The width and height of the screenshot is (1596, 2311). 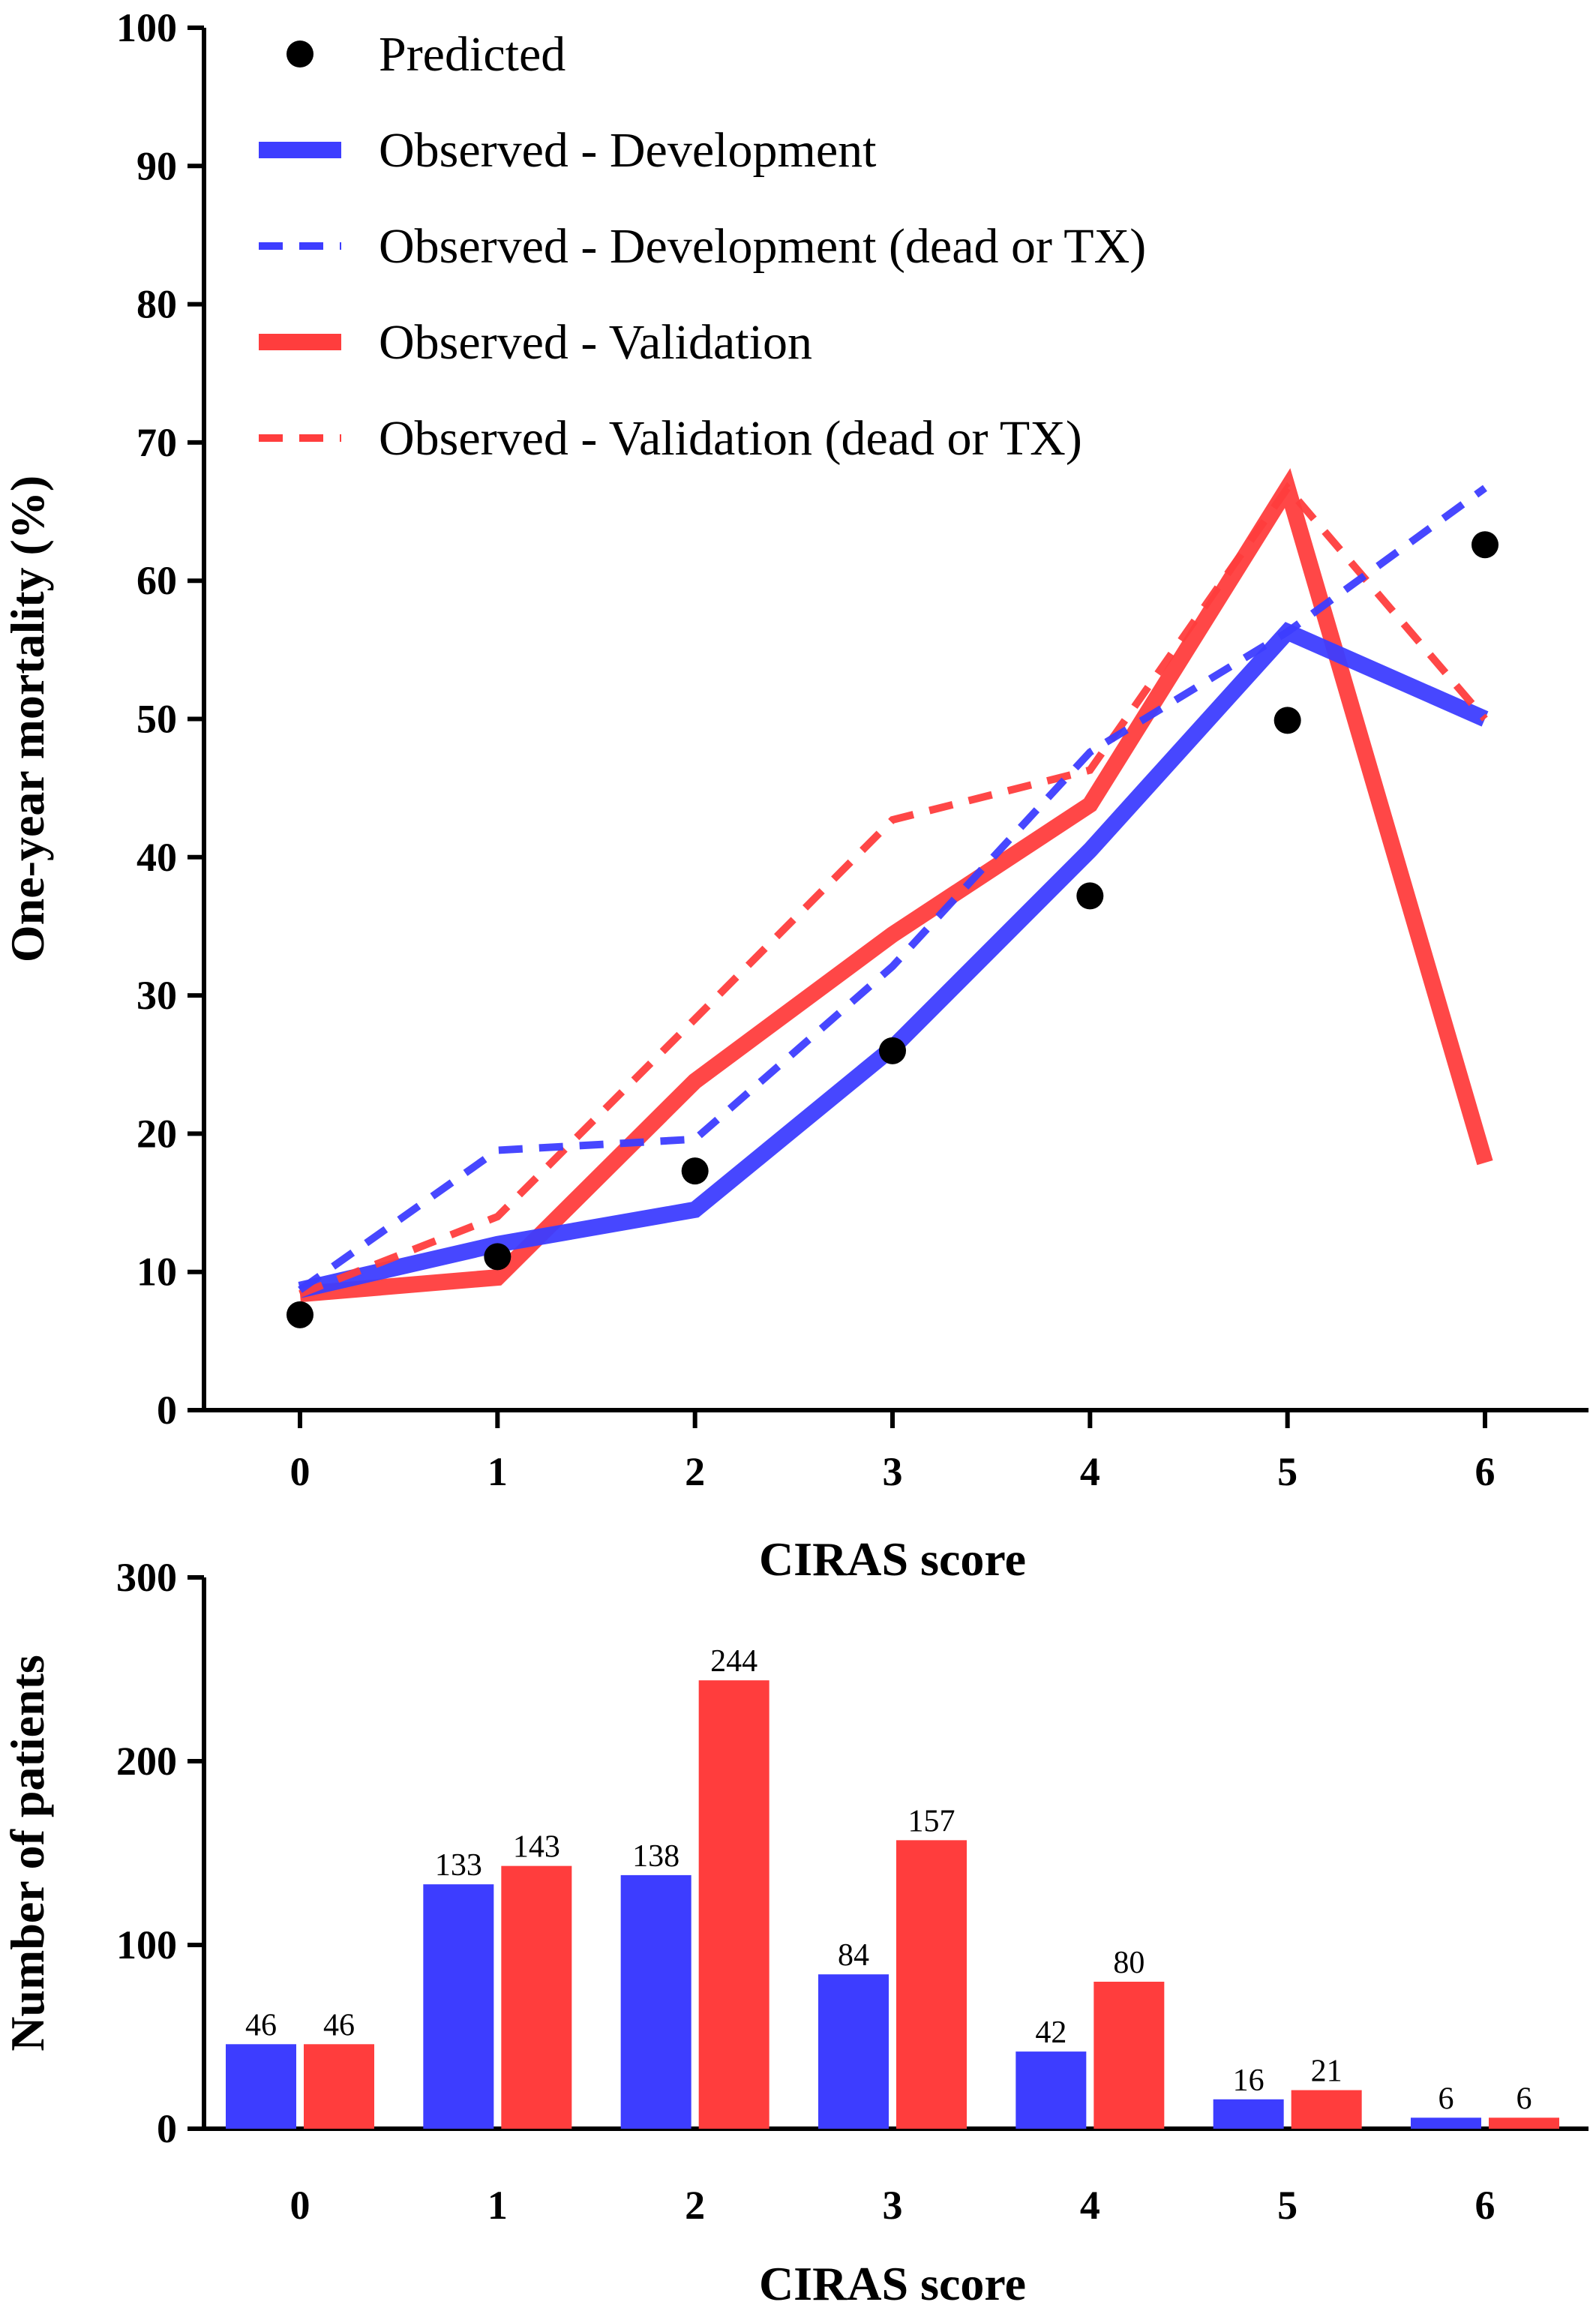 I want to click on y-tick-label: 80, so click(x=156, y=304).